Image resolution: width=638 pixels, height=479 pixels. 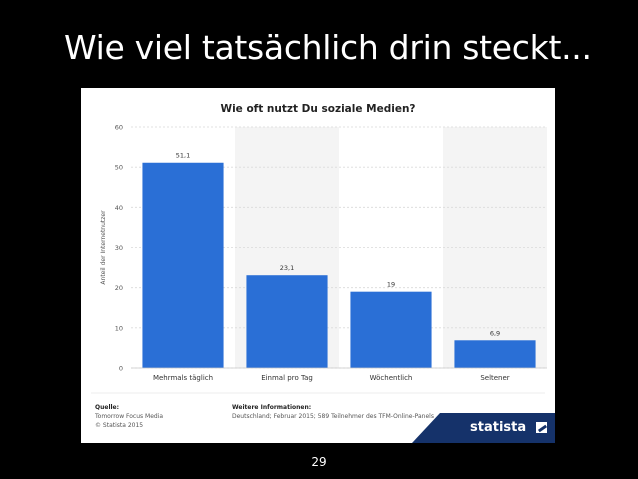 What do you see at coordinates (119, 288) in the screenshot?
I see `y-tick-label: 20` at bounding box center [119, 288].